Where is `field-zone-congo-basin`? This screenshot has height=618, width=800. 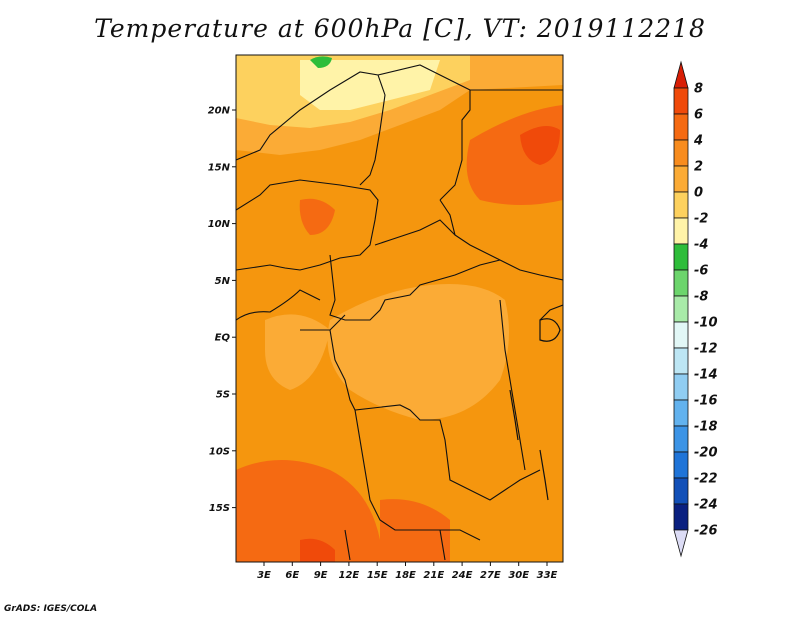
field-zone-congo-basin is located at coordinates (418, 352).